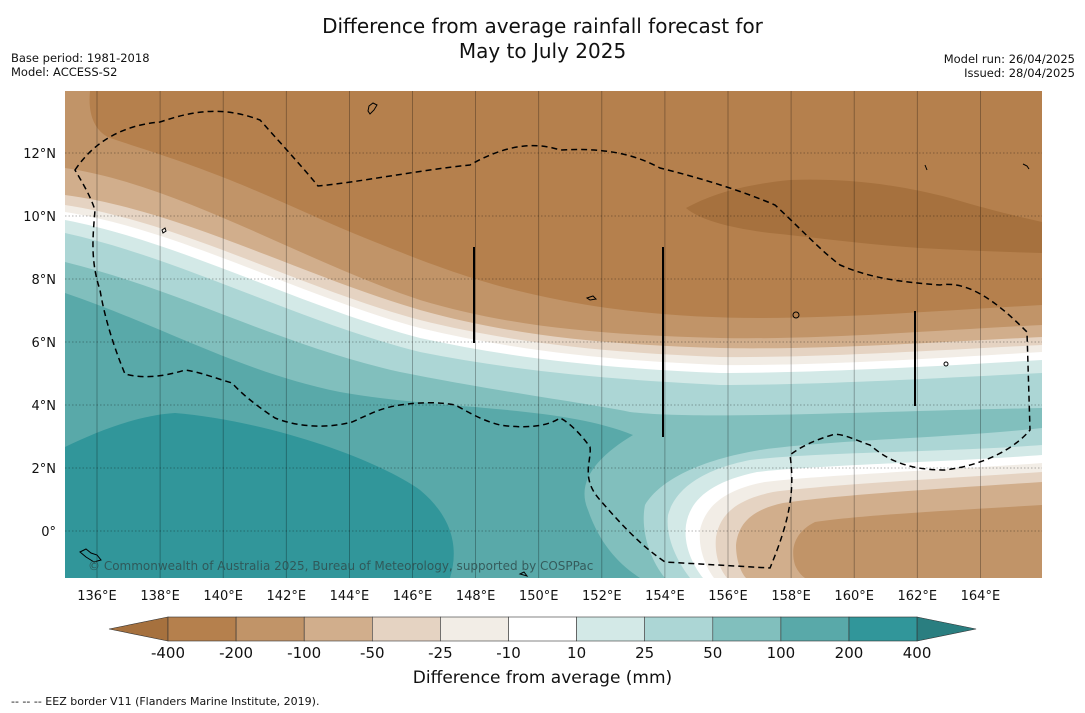 The width and height of the screenshot is (1085, 713). I want to click on title-line-2: May to July 2025, so click(542, 51).